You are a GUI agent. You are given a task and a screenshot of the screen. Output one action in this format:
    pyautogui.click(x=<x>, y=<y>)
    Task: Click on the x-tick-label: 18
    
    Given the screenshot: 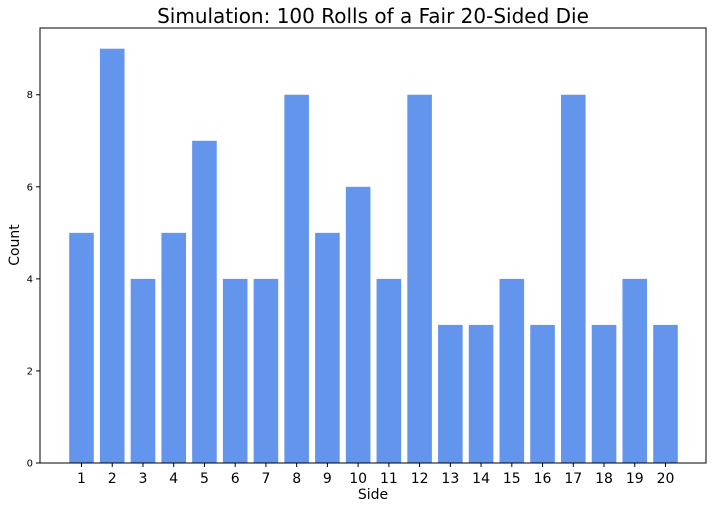 What is the action you would take?
    pyautogui.click(x=604, y=479)
    